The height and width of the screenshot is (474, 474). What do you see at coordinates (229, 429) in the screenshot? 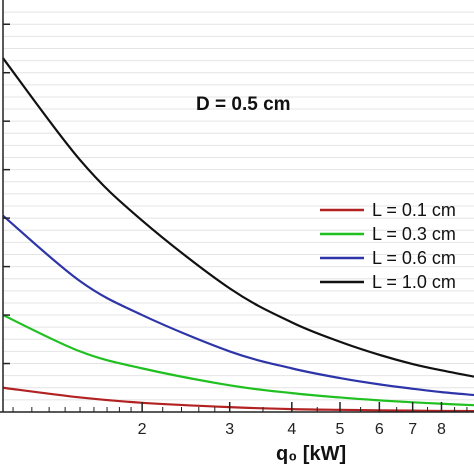
I see `x-tick-label: 3` at bounding box center [229, 429].